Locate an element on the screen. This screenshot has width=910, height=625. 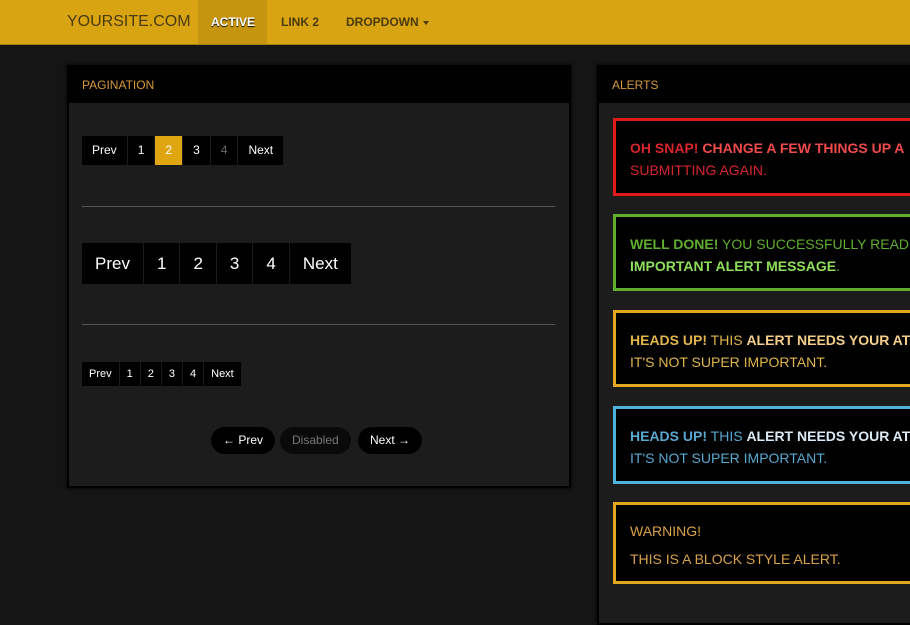
alert-heading: WARNING! is located at coordinates (666, 531).